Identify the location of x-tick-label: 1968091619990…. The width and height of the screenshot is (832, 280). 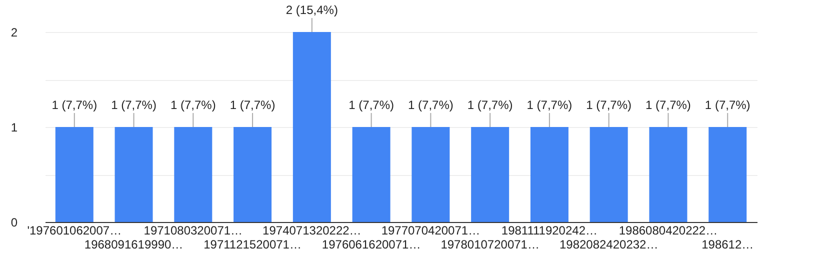
(134, 245).